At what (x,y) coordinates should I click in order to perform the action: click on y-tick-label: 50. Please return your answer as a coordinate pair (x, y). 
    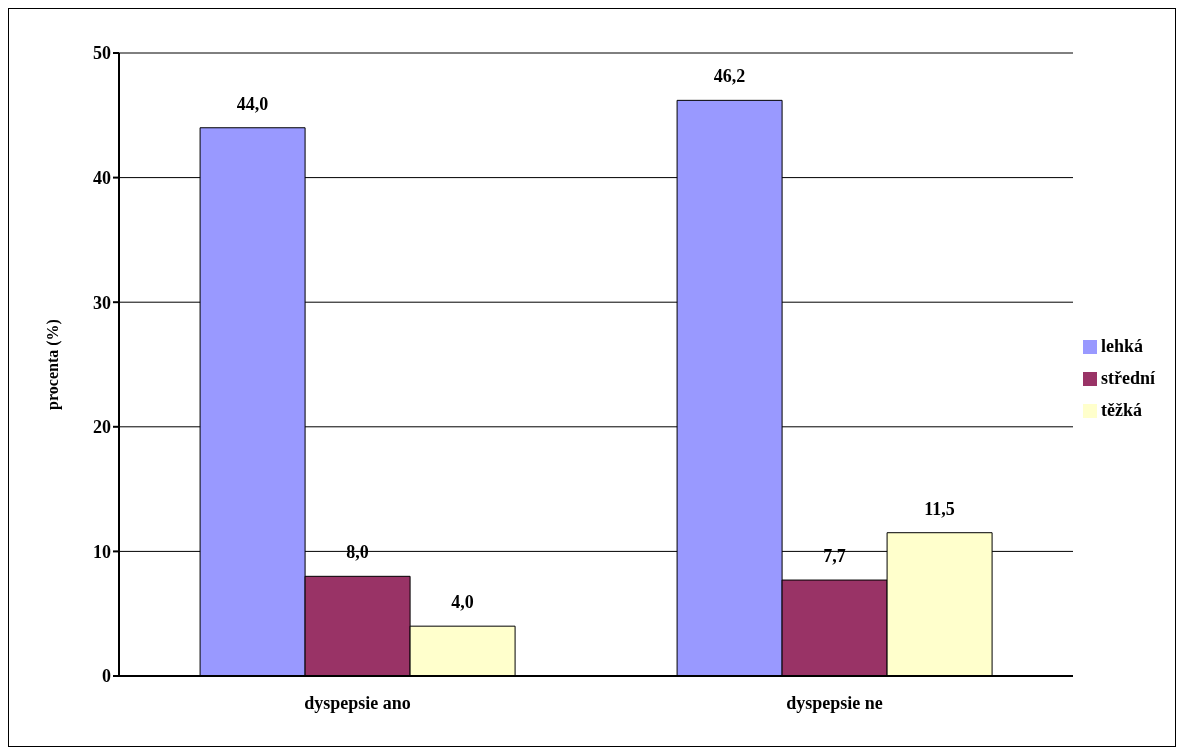
    Looking at the image, I should click on (102, 53).